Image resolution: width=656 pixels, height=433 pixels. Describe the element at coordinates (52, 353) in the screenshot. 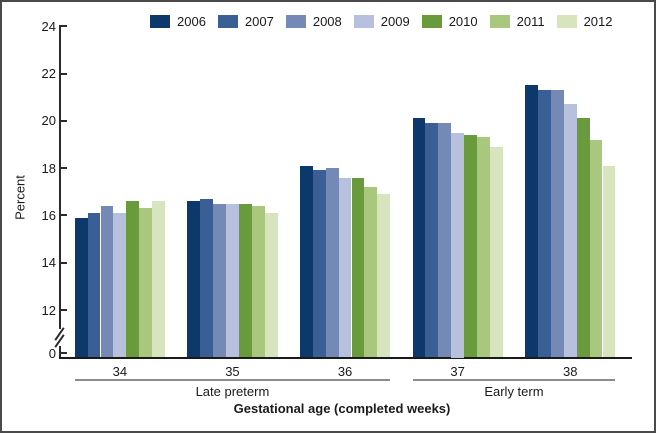

I see `y-tick-label-0: 0` at that location.